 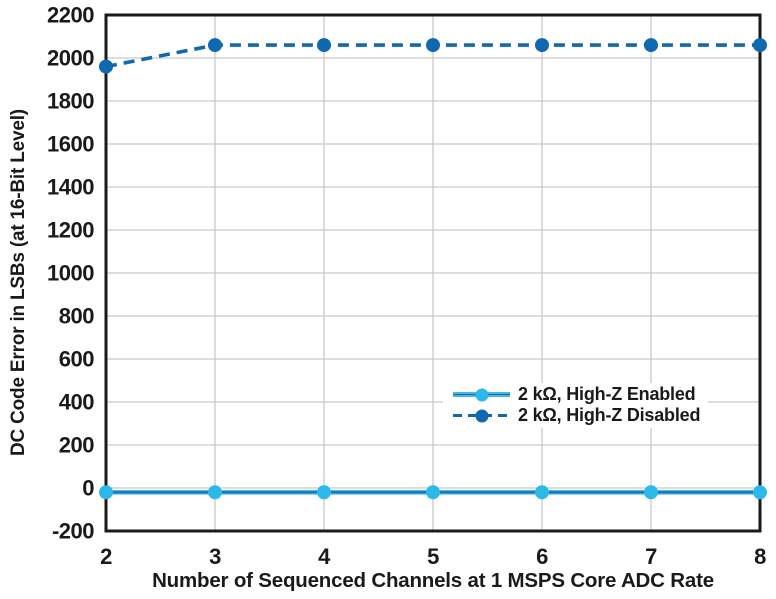 What do you see at coordinates (70, 230) in the screenshot?
I see `y-tick-label: 1200` at bounding box center [70, 230].